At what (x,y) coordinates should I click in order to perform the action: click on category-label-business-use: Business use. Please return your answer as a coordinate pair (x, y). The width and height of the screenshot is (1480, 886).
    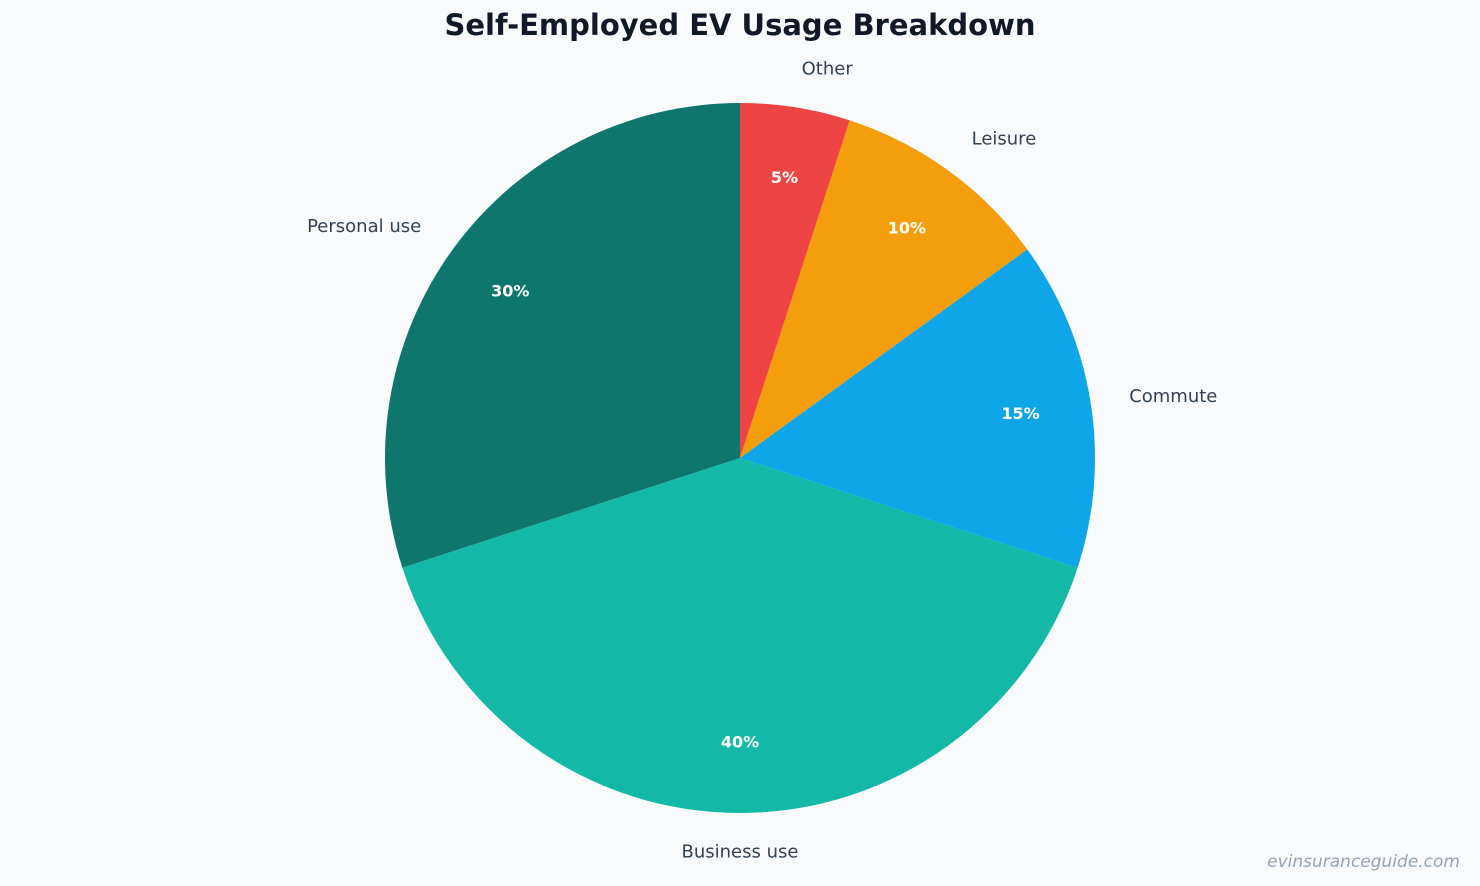
    Looking at the image, I should click on (740, 852).